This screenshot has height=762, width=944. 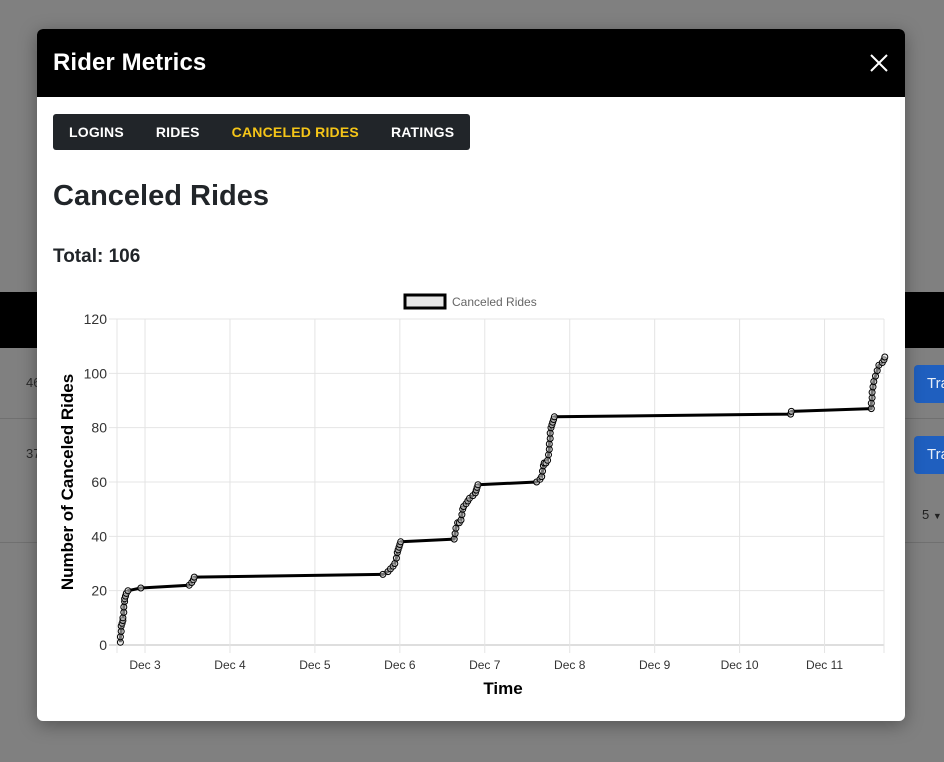 What do you see at coordinates (67, 482) in the screenshot?
I see `chart-y-axis-label: Number of Canceled Rides` at bounding box center [67, 482].